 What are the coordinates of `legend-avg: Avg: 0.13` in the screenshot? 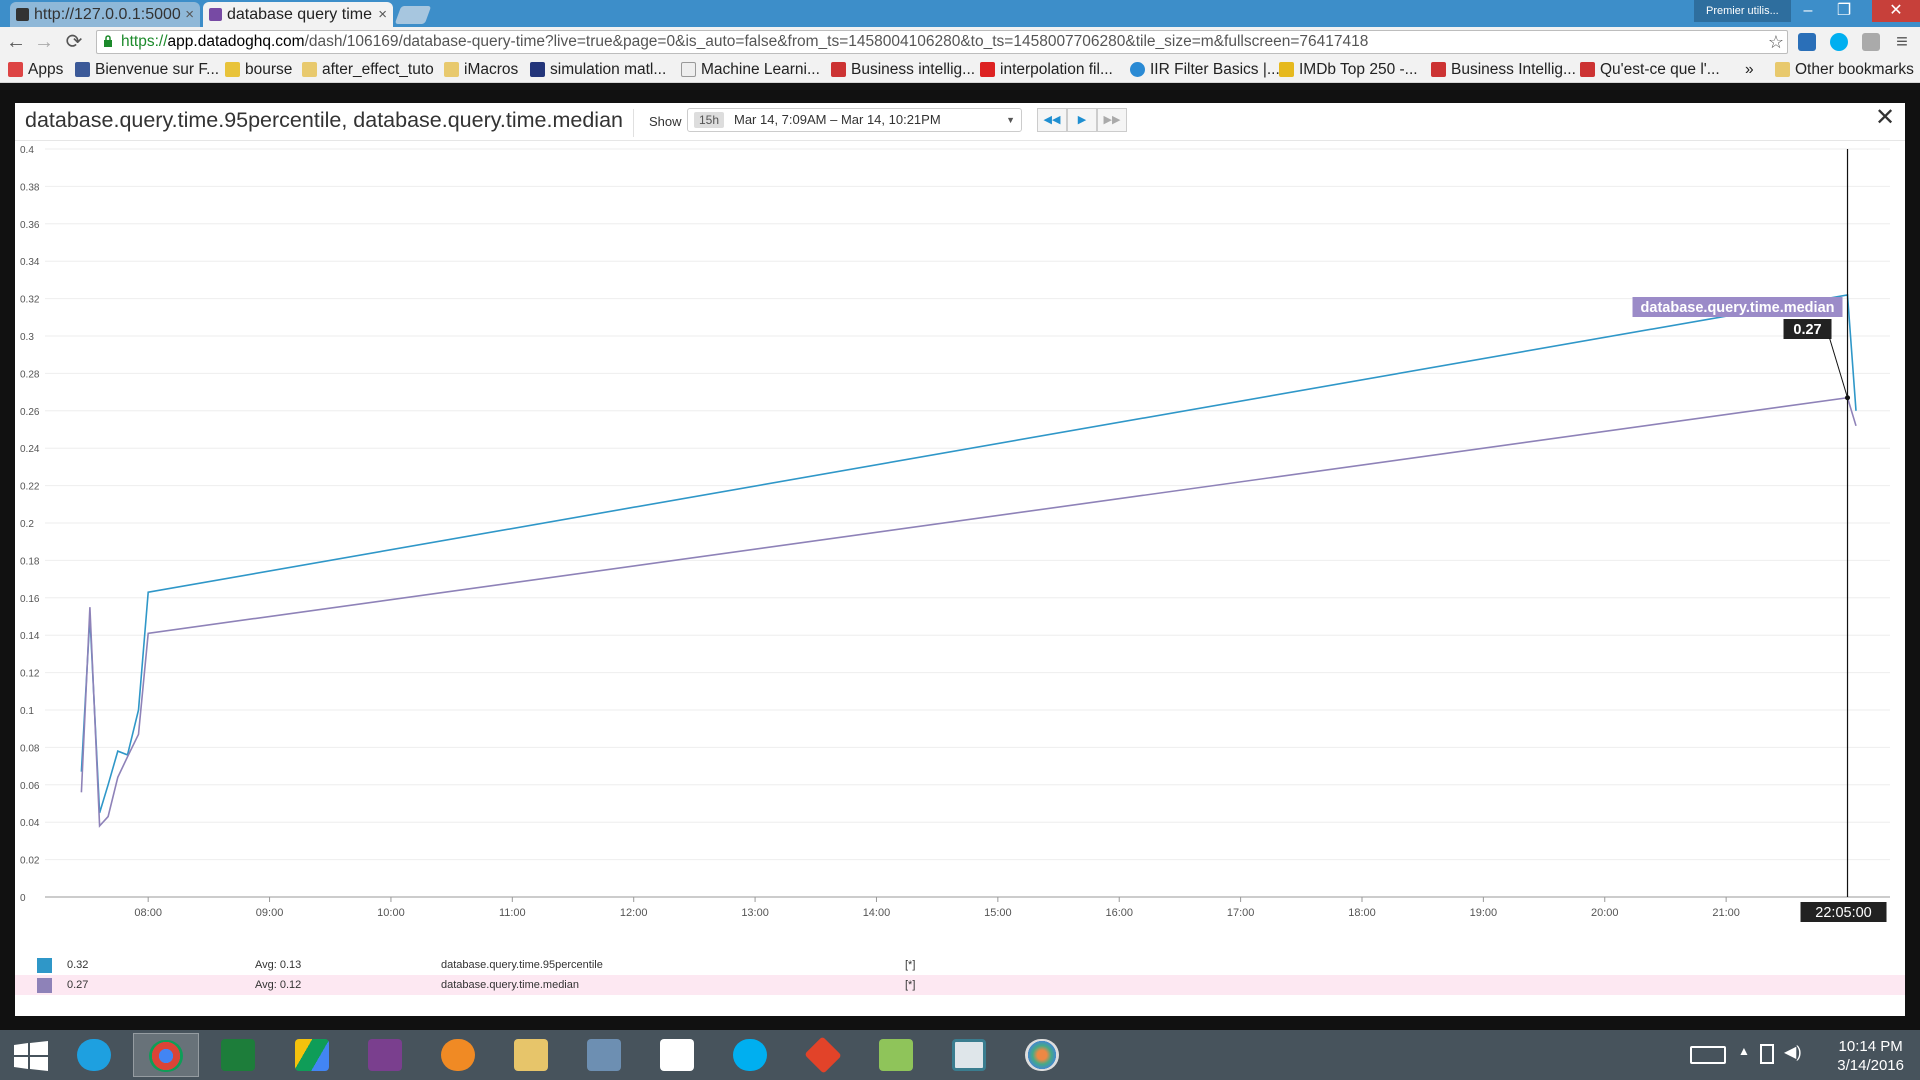 It's located at (278, 965).